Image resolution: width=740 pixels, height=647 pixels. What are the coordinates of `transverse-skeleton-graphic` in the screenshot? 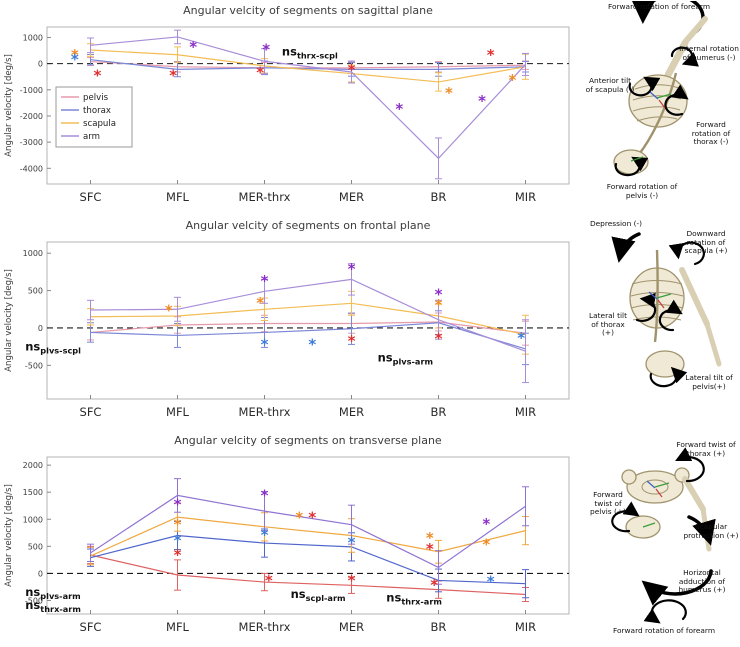 It's located at (663, 535).